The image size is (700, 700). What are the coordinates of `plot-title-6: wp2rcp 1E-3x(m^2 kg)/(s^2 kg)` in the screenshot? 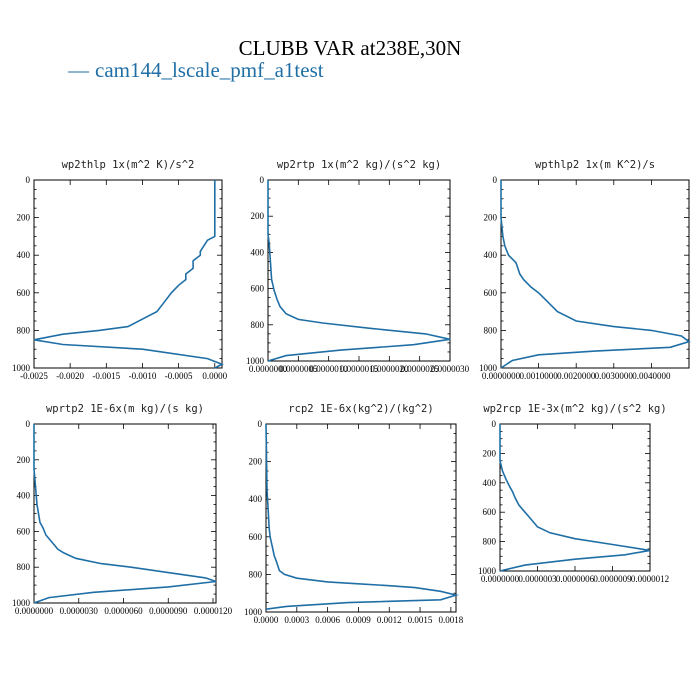 It's located at (574, 409).